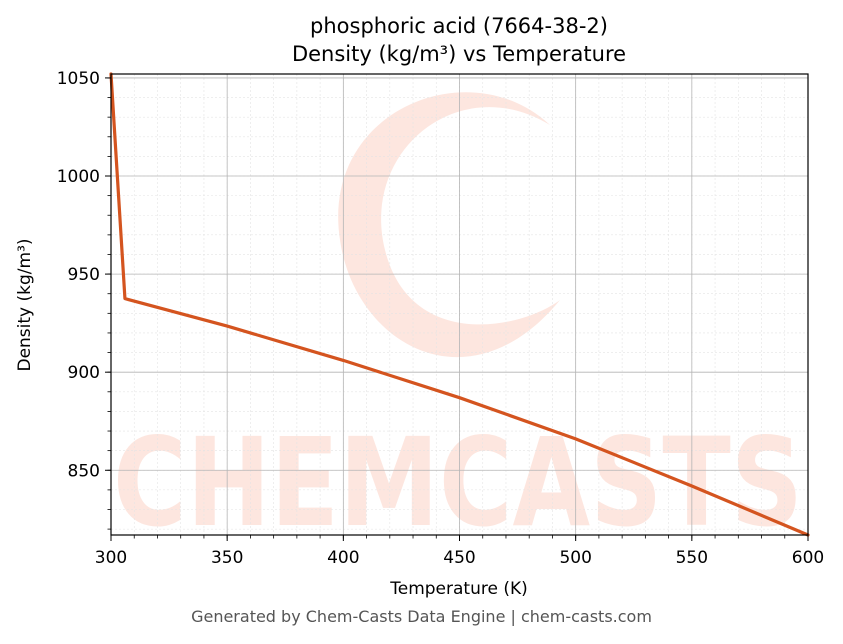 Image resolution: width=843 pixels, height=644 pixels. I want to click on y-tick-label: 850, so click(84, 471).